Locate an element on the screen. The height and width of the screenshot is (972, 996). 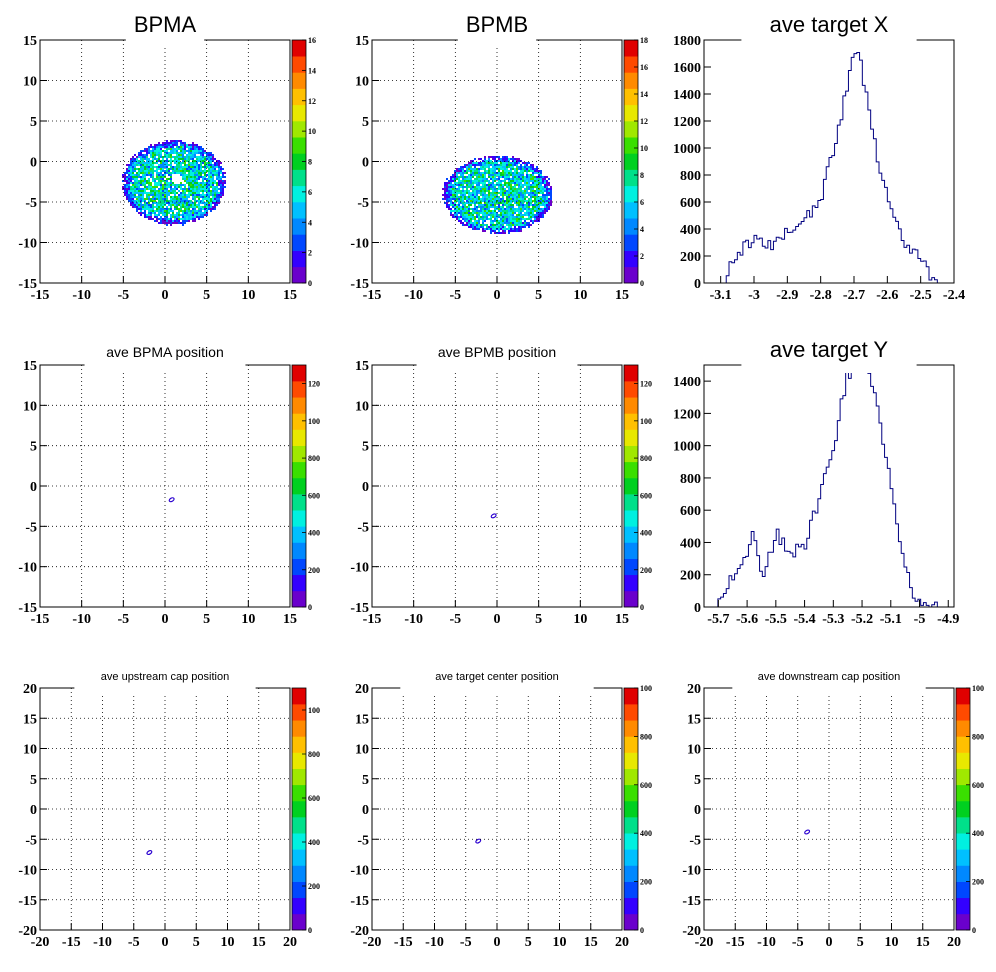
palette-tick-label: 8 is located at coordinates (642, 175).